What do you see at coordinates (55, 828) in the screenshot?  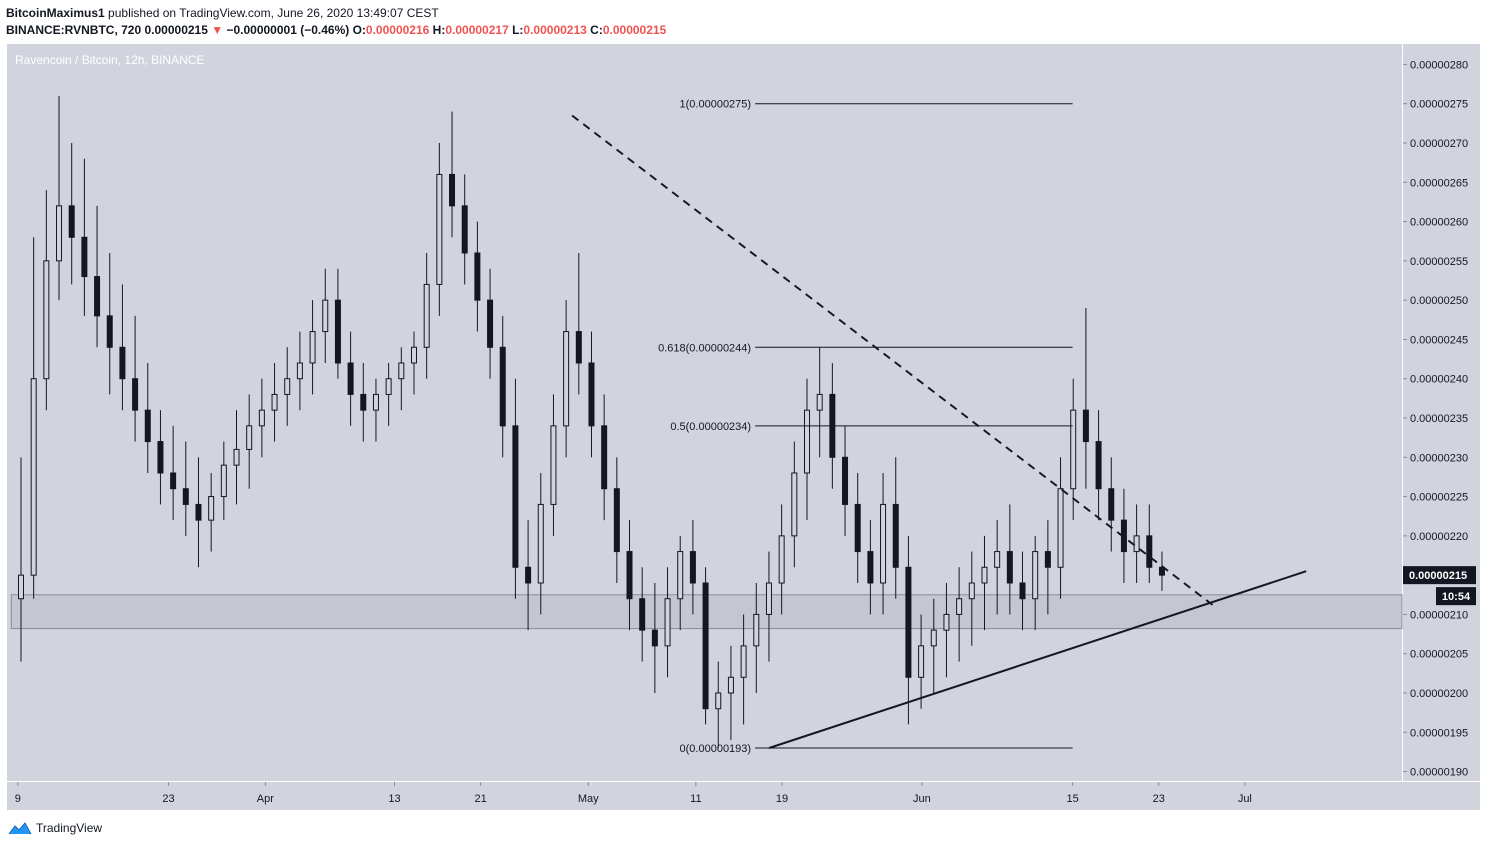 I see `footer-brand: TradingView` at bounding box center [55, 828].